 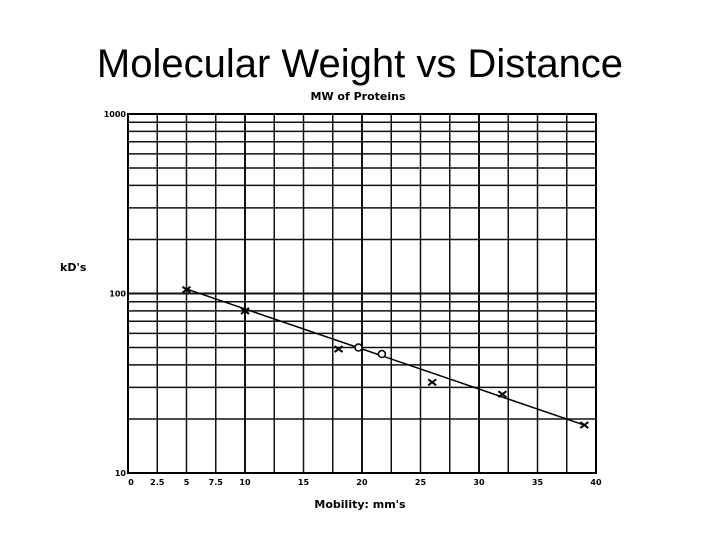 I want to click on x-tick-label: 20, so click(x=362, y=482).